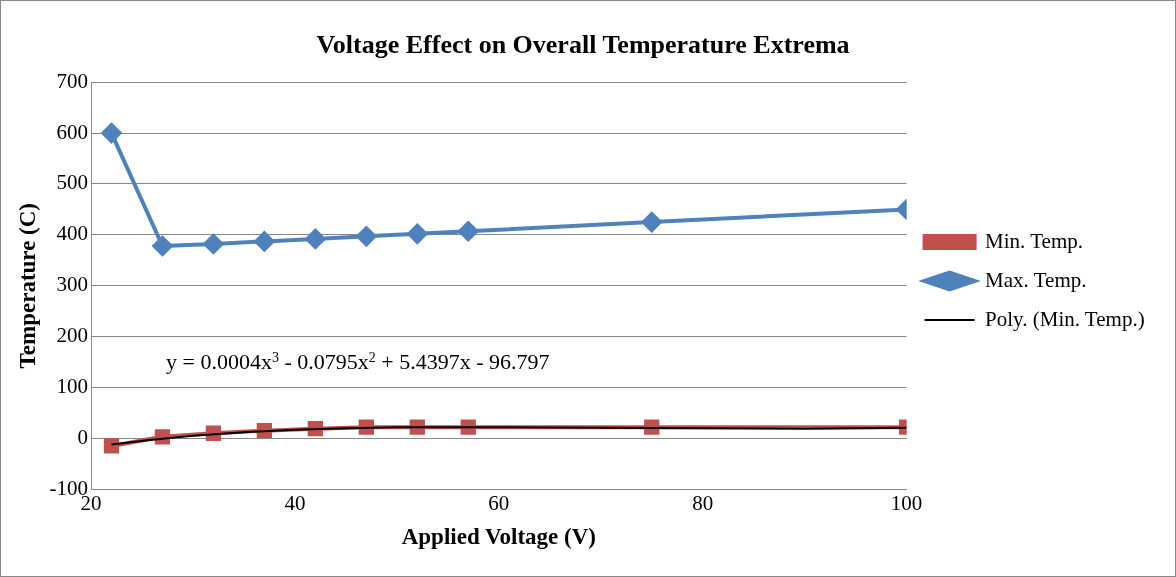  What do you see at coordinates (72, 131) in the screenshot?
I see `y-tick-label: 600` at bounding box center [72, 131].